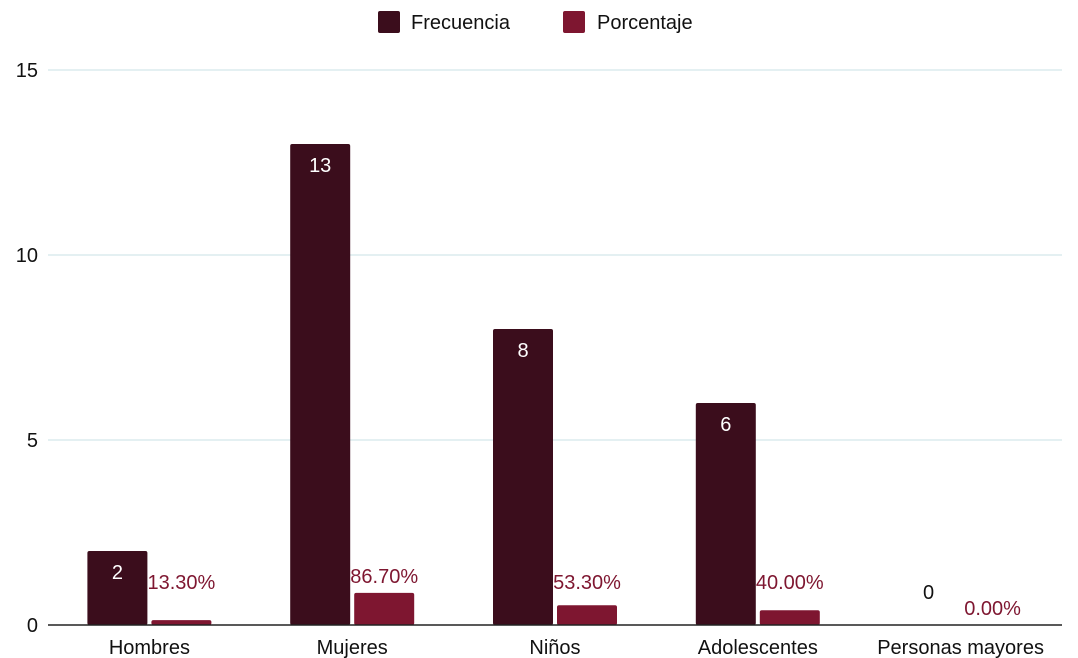 The width and height of the screenshot is (1078, 658). Describe the element at coordinates (587, 583) in the screenshot. I see `data-label-porcentaje: 53.30%` at that location.